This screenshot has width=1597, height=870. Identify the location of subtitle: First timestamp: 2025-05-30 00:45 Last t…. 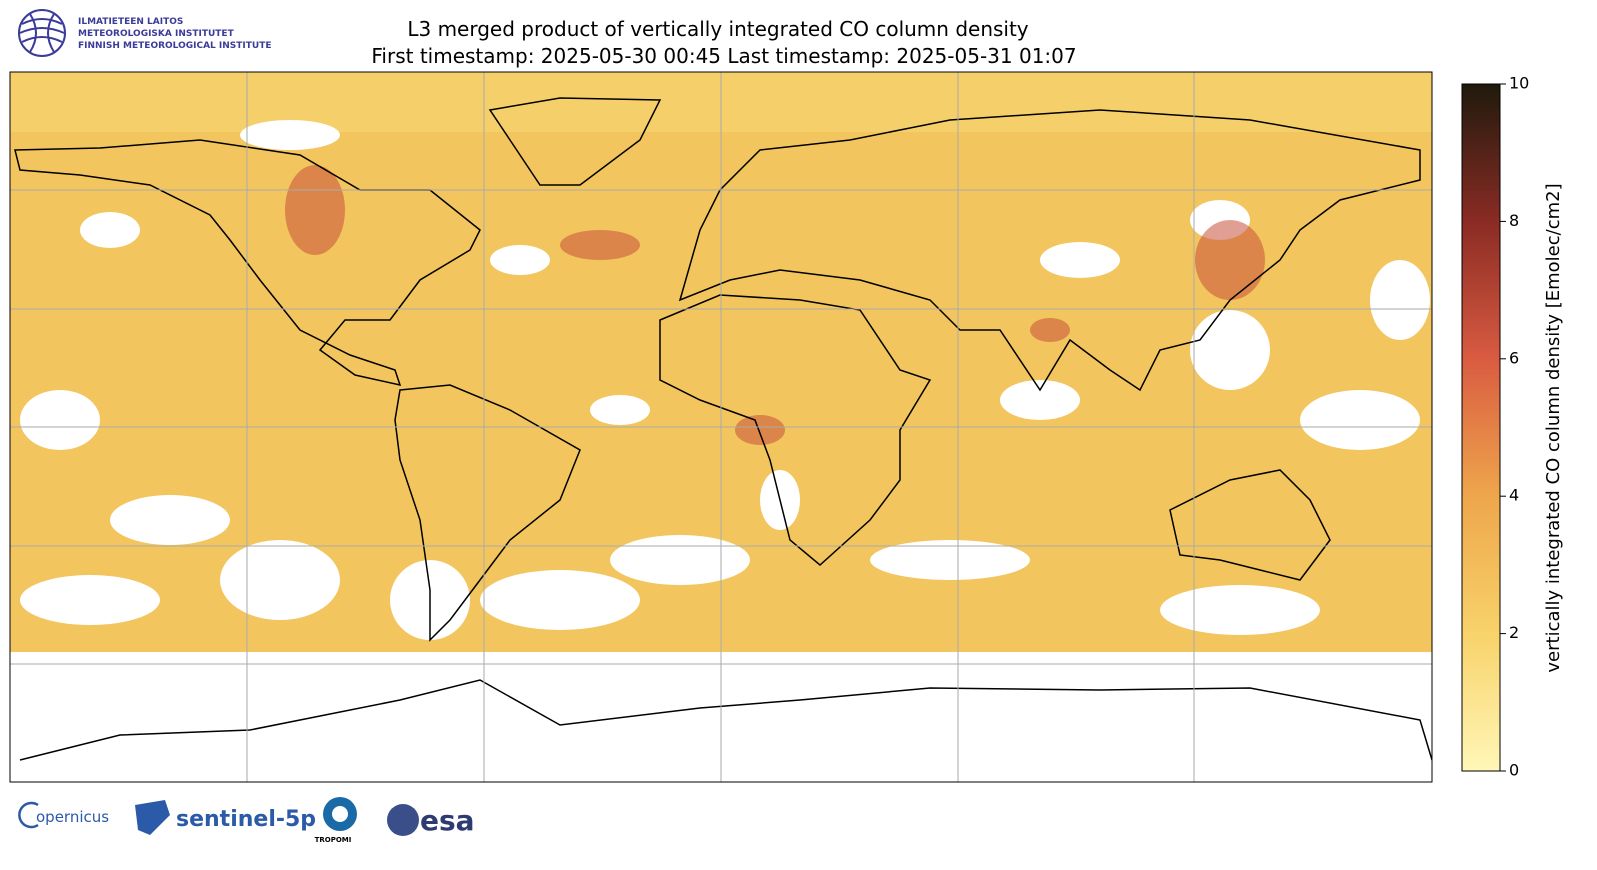
(723, 56).